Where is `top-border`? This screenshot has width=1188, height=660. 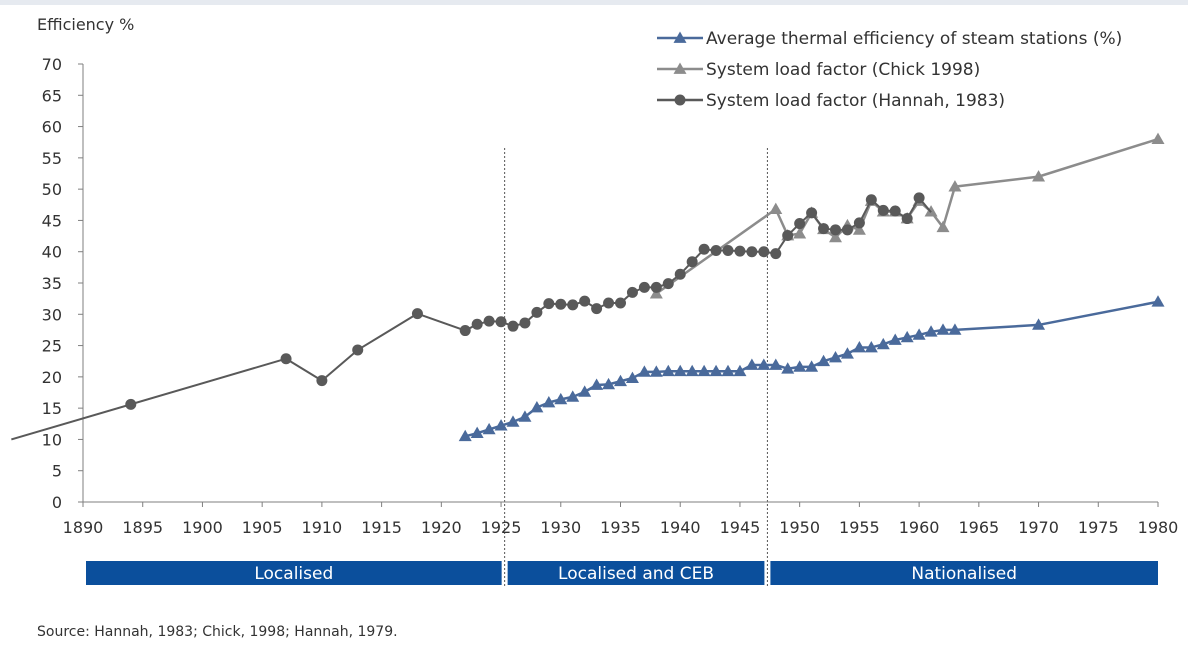
top-border is located at coordinates (594, 2).